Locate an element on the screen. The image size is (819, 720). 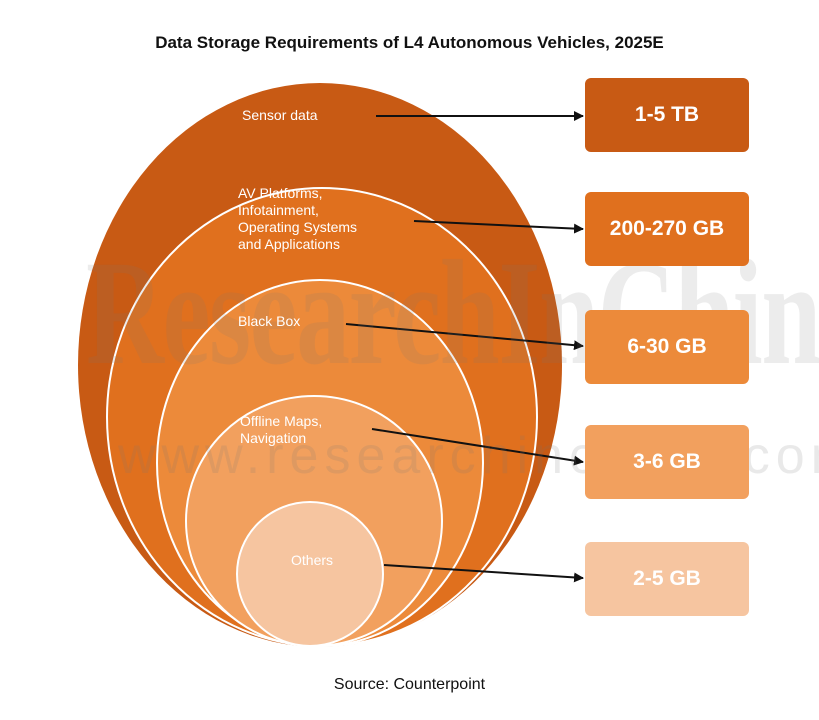
value-box-sensor-data: 1-5 TB is located at coordinates (667, 115).